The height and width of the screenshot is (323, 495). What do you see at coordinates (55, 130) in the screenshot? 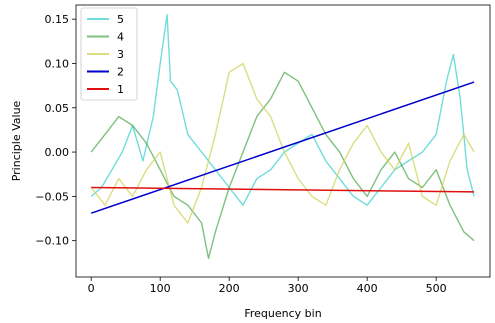
I see `y-axis-ticks: −0.10 −0.05 0.00 0.05 0.10 0.15` at bounding box center [55, 130].